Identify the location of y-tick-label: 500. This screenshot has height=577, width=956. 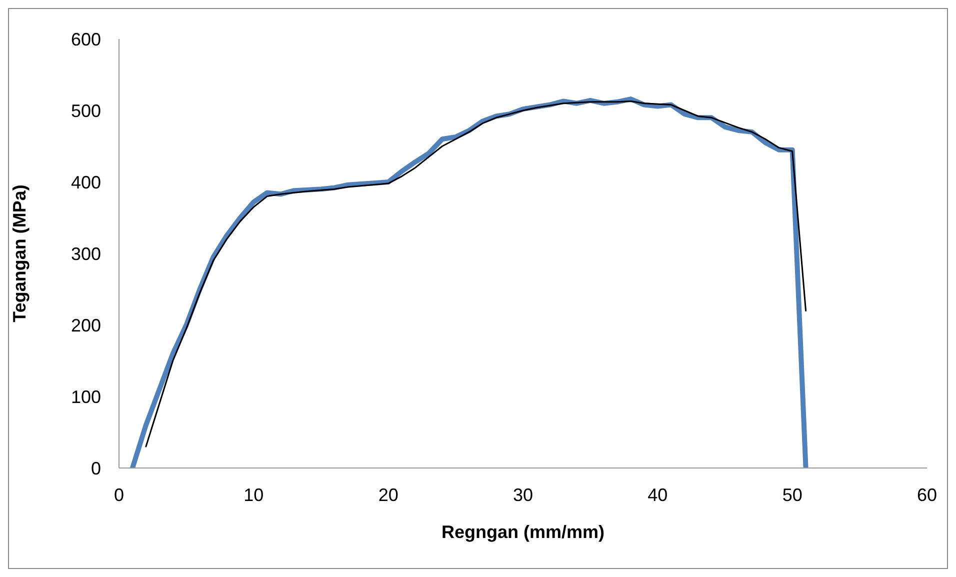
(85, 110).